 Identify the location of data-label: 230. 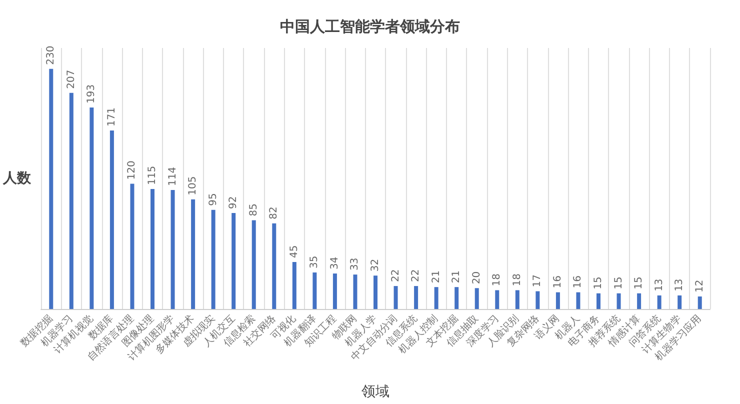
(51, 55).